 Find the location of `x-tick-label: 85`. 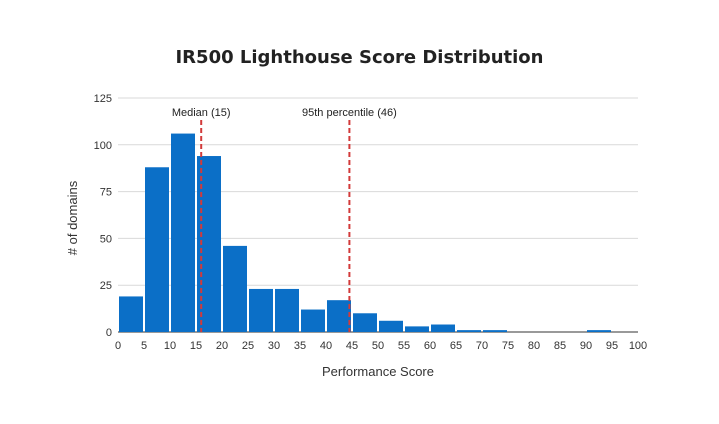

x-tick-label: 85 is located at coordinates (560, 346).